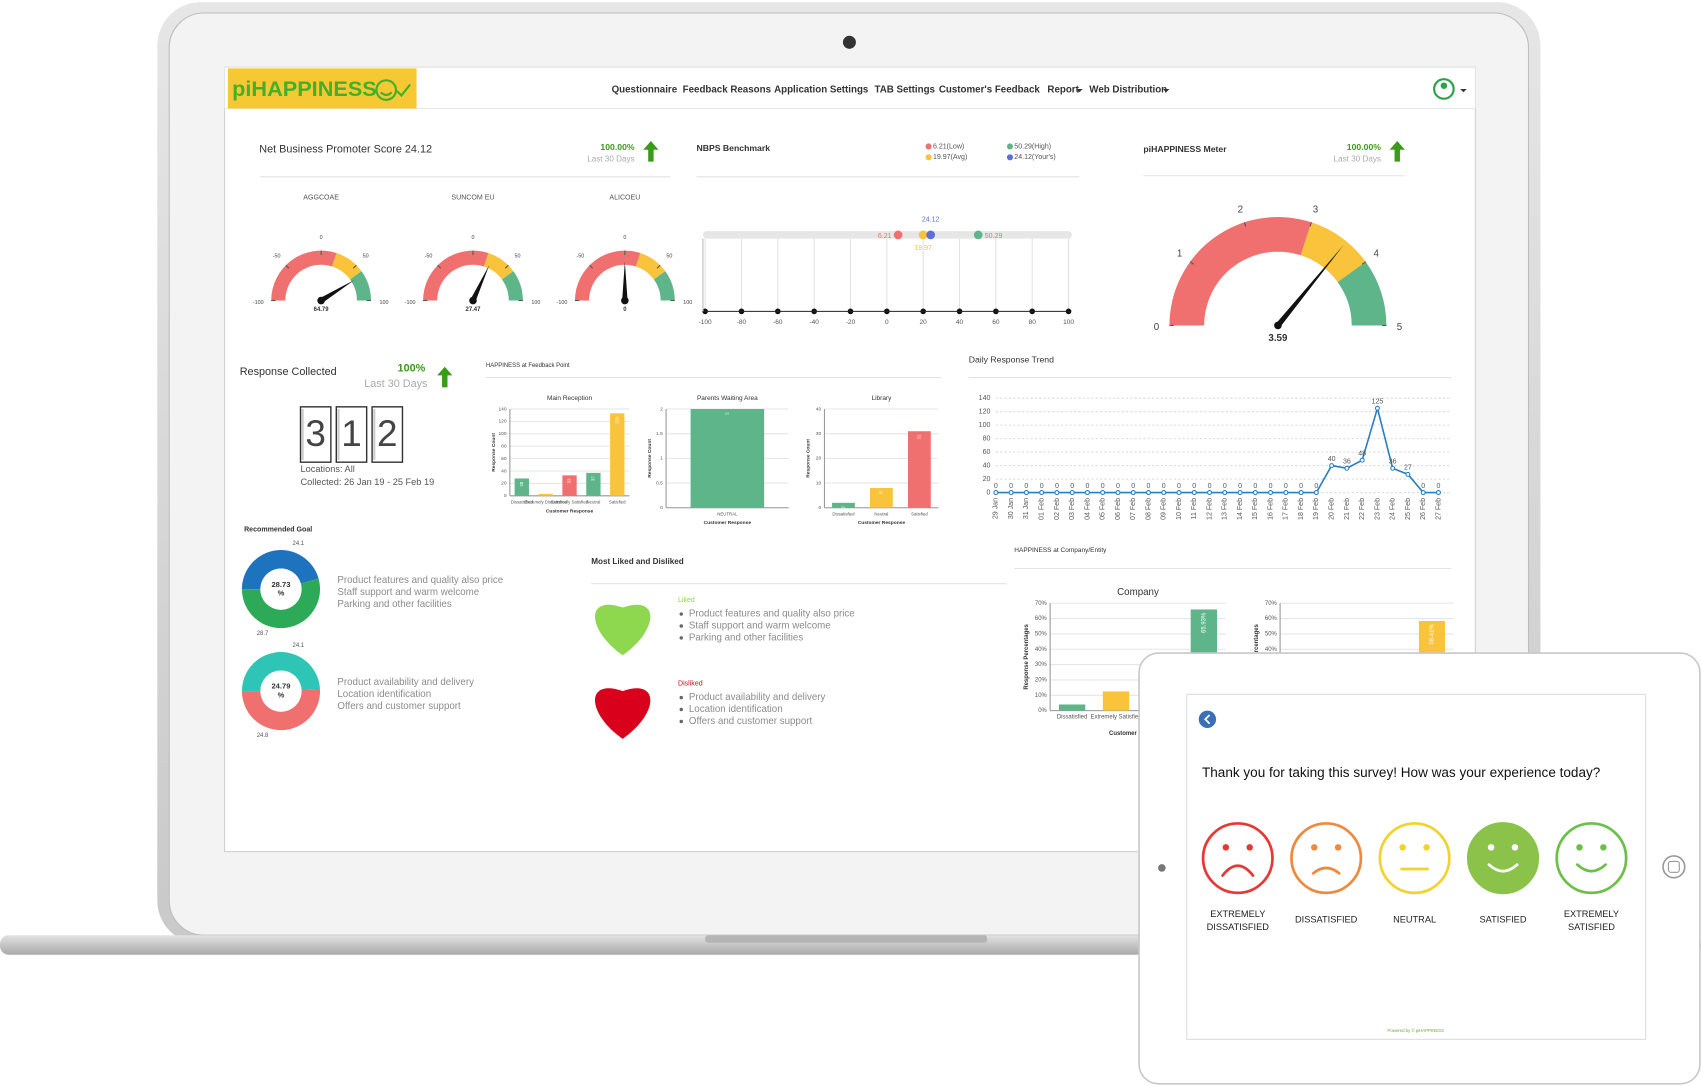 The image size is (1701, 1086). What do you see at coordinates (819, 434) in the screenshot?
I see `y-tick-label: 30` at bounding box center [819, 434].